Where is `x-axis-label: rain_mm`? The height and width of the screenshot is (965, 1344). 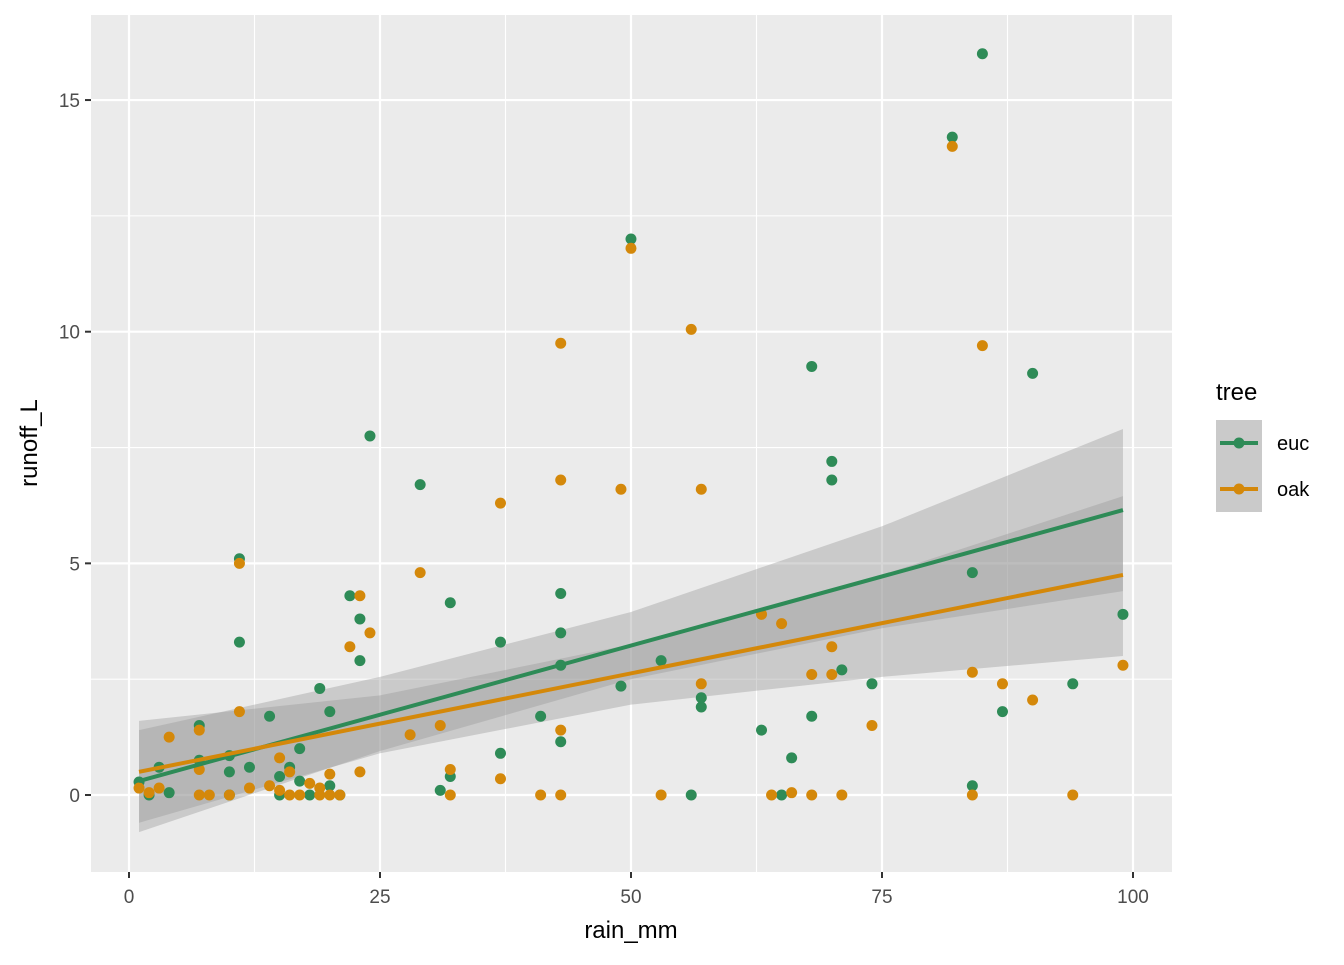 x-axis-label: rain_mm is located at coordinates (630, 930).